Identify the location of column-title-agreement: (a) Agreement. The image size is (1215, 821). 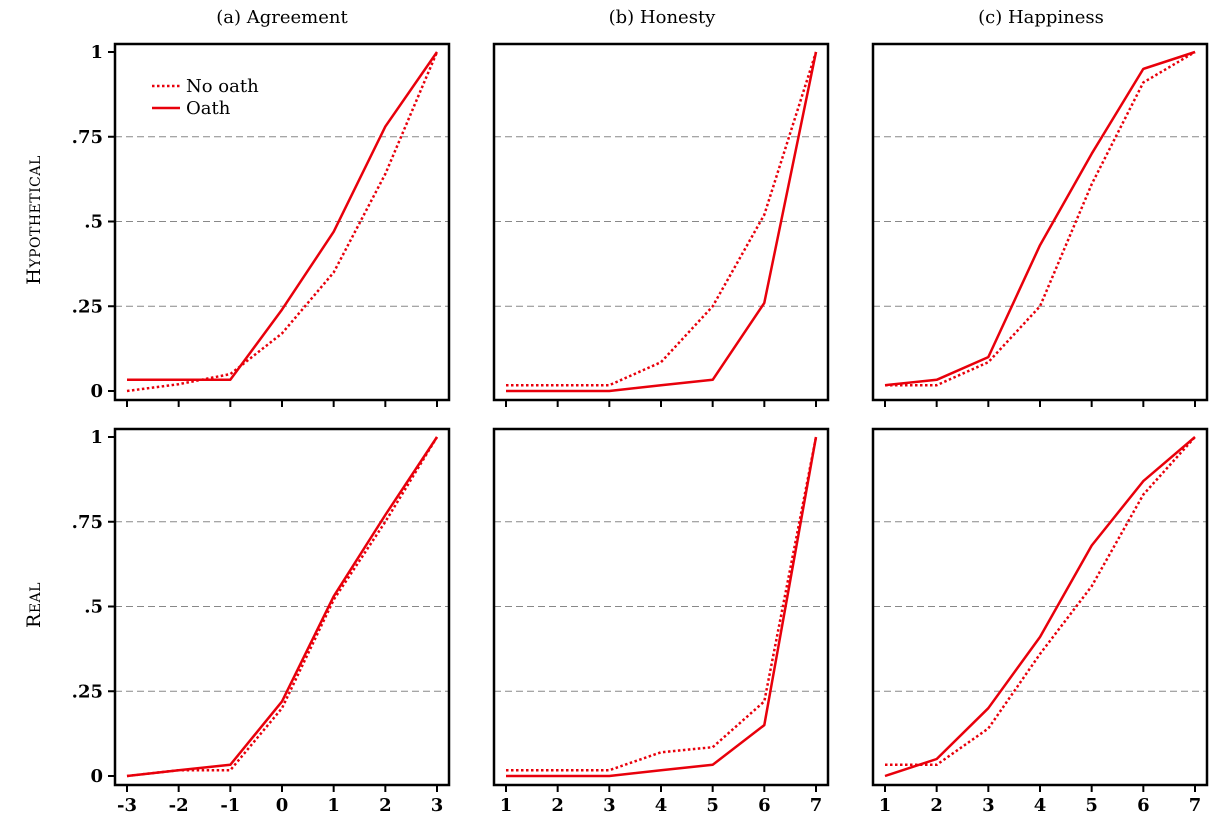
(282, 17).